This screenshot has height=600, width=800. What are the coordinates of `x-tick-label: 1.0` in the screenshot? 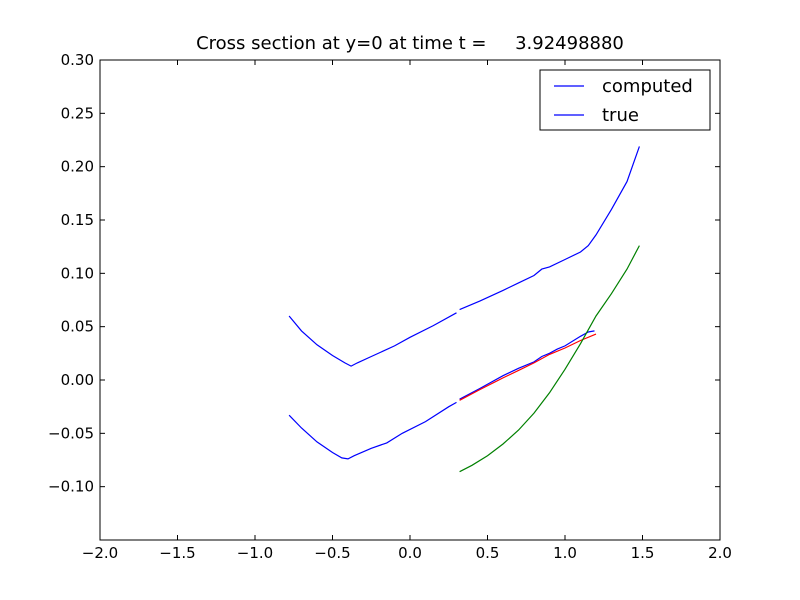 It's located at (565, 553).